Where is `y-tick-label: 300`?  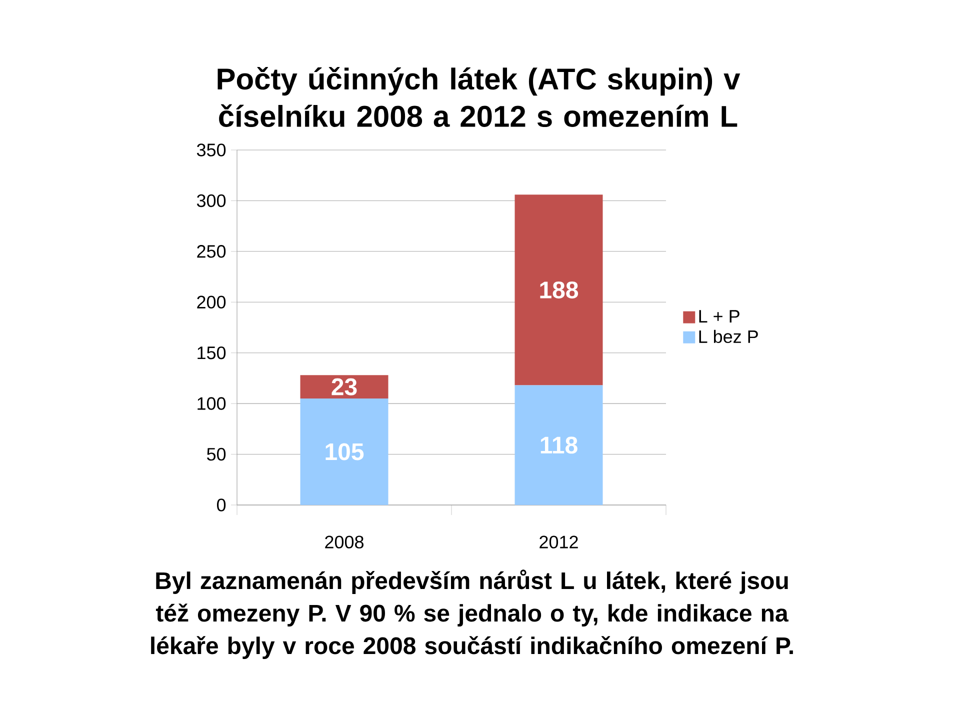
y-tick-label: 300 is located at coordinates (211, 201).